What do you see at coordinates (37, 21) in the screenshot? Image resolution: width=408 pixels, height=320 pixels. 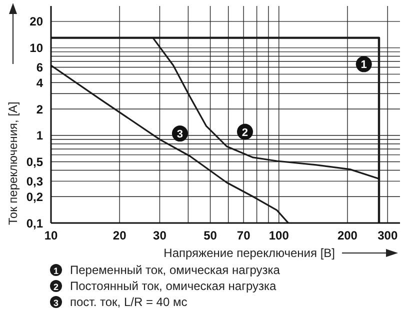 I see `y-tick-label: 20` at bounding box center [37, 21].